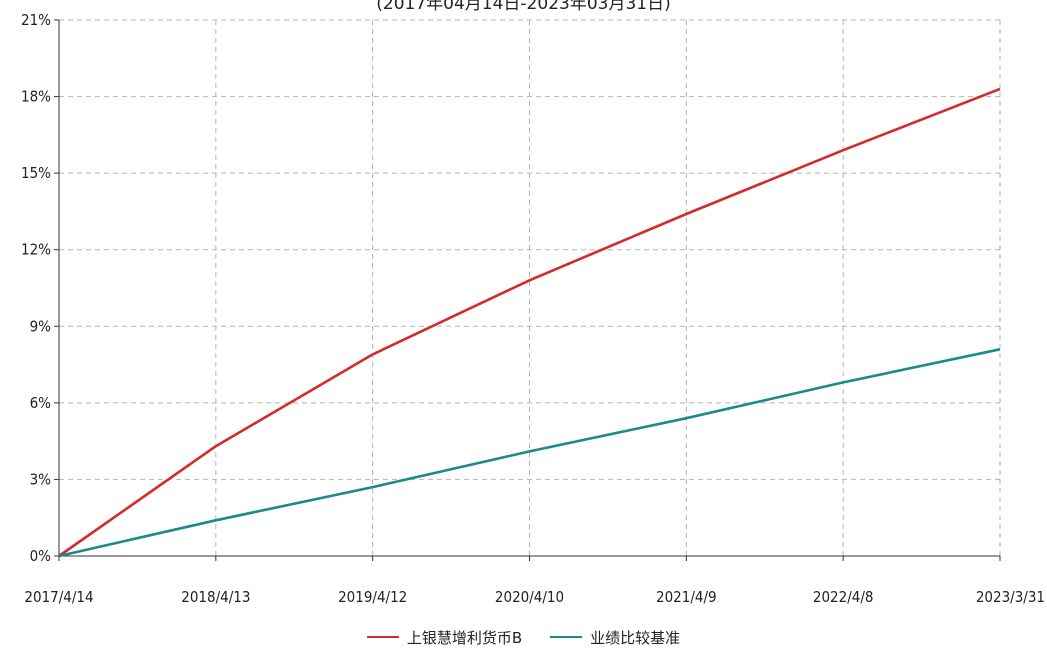  Describe the element at coordinates (41, 403) in the screenshot. I see `y-tick-label: 6%` at that location.